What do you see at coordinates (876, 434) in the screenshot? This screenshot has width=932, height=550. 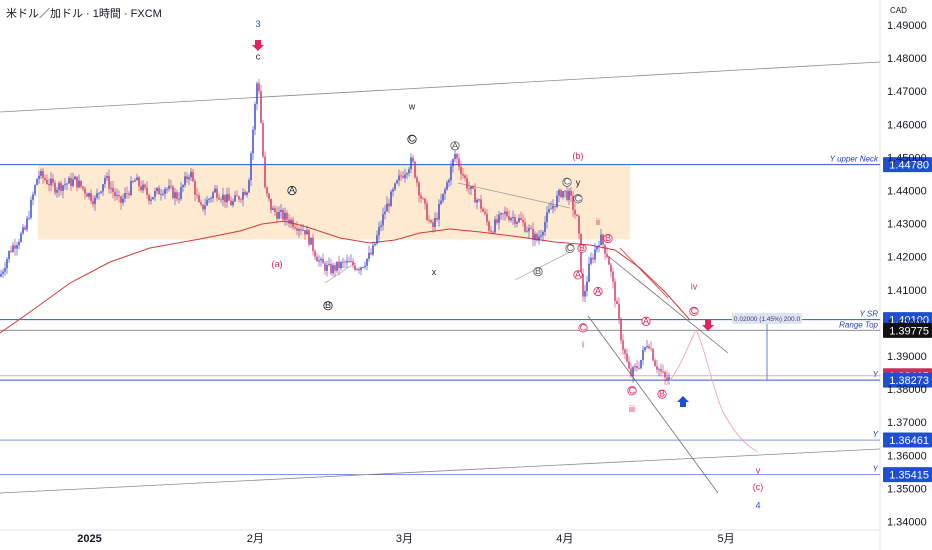 I see `level-label: Y` at bounding box center [876, 434].